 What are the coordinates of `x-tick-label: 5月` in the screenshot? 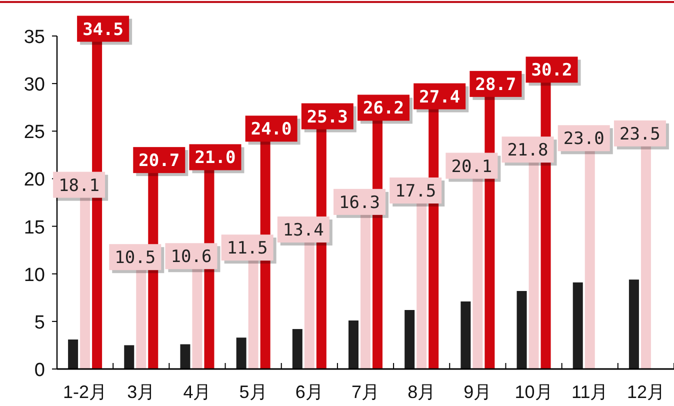 It's located at (253, 392).